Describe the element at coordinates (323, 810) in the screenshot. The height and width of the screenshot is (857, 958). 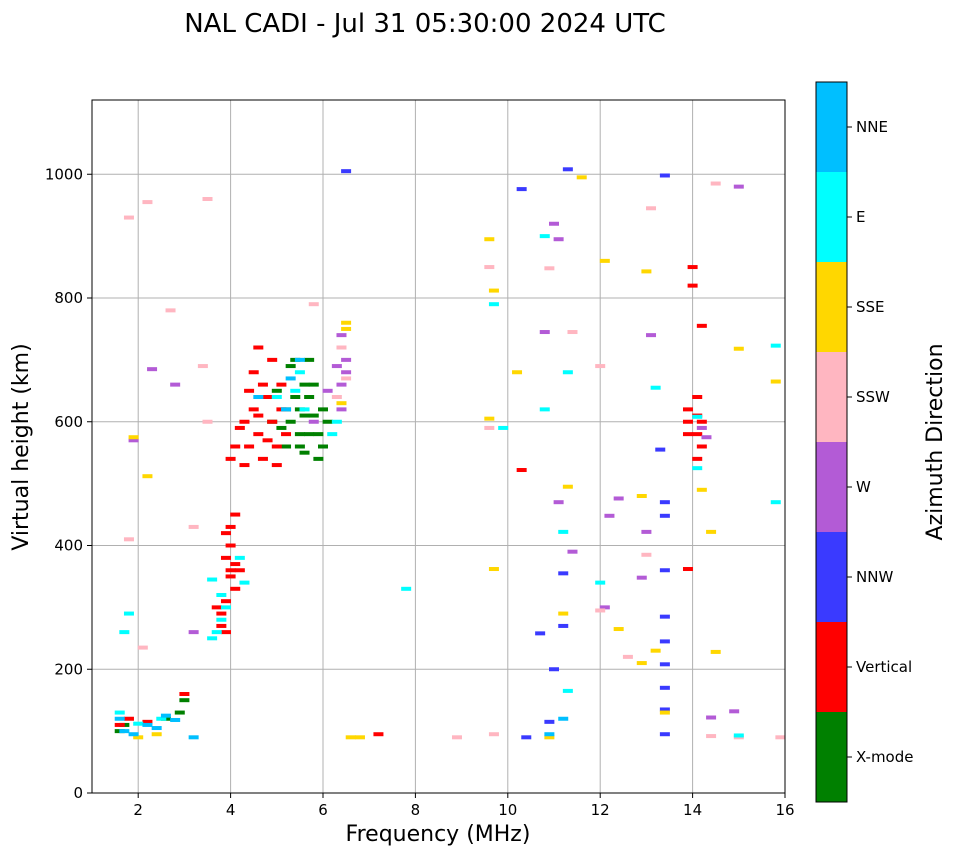
I see `x-tick-label: 6` at that location.